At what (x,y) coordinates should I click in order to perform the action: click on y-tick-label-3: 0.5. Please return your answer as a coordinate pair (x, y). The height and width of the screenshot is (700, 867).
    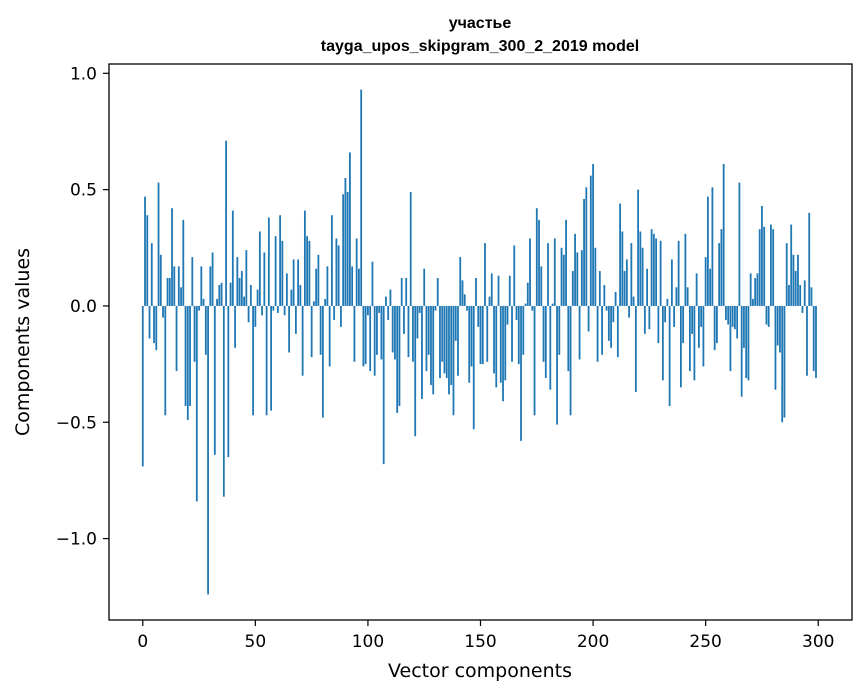
    Looking at the image, I should click on (83, 191).